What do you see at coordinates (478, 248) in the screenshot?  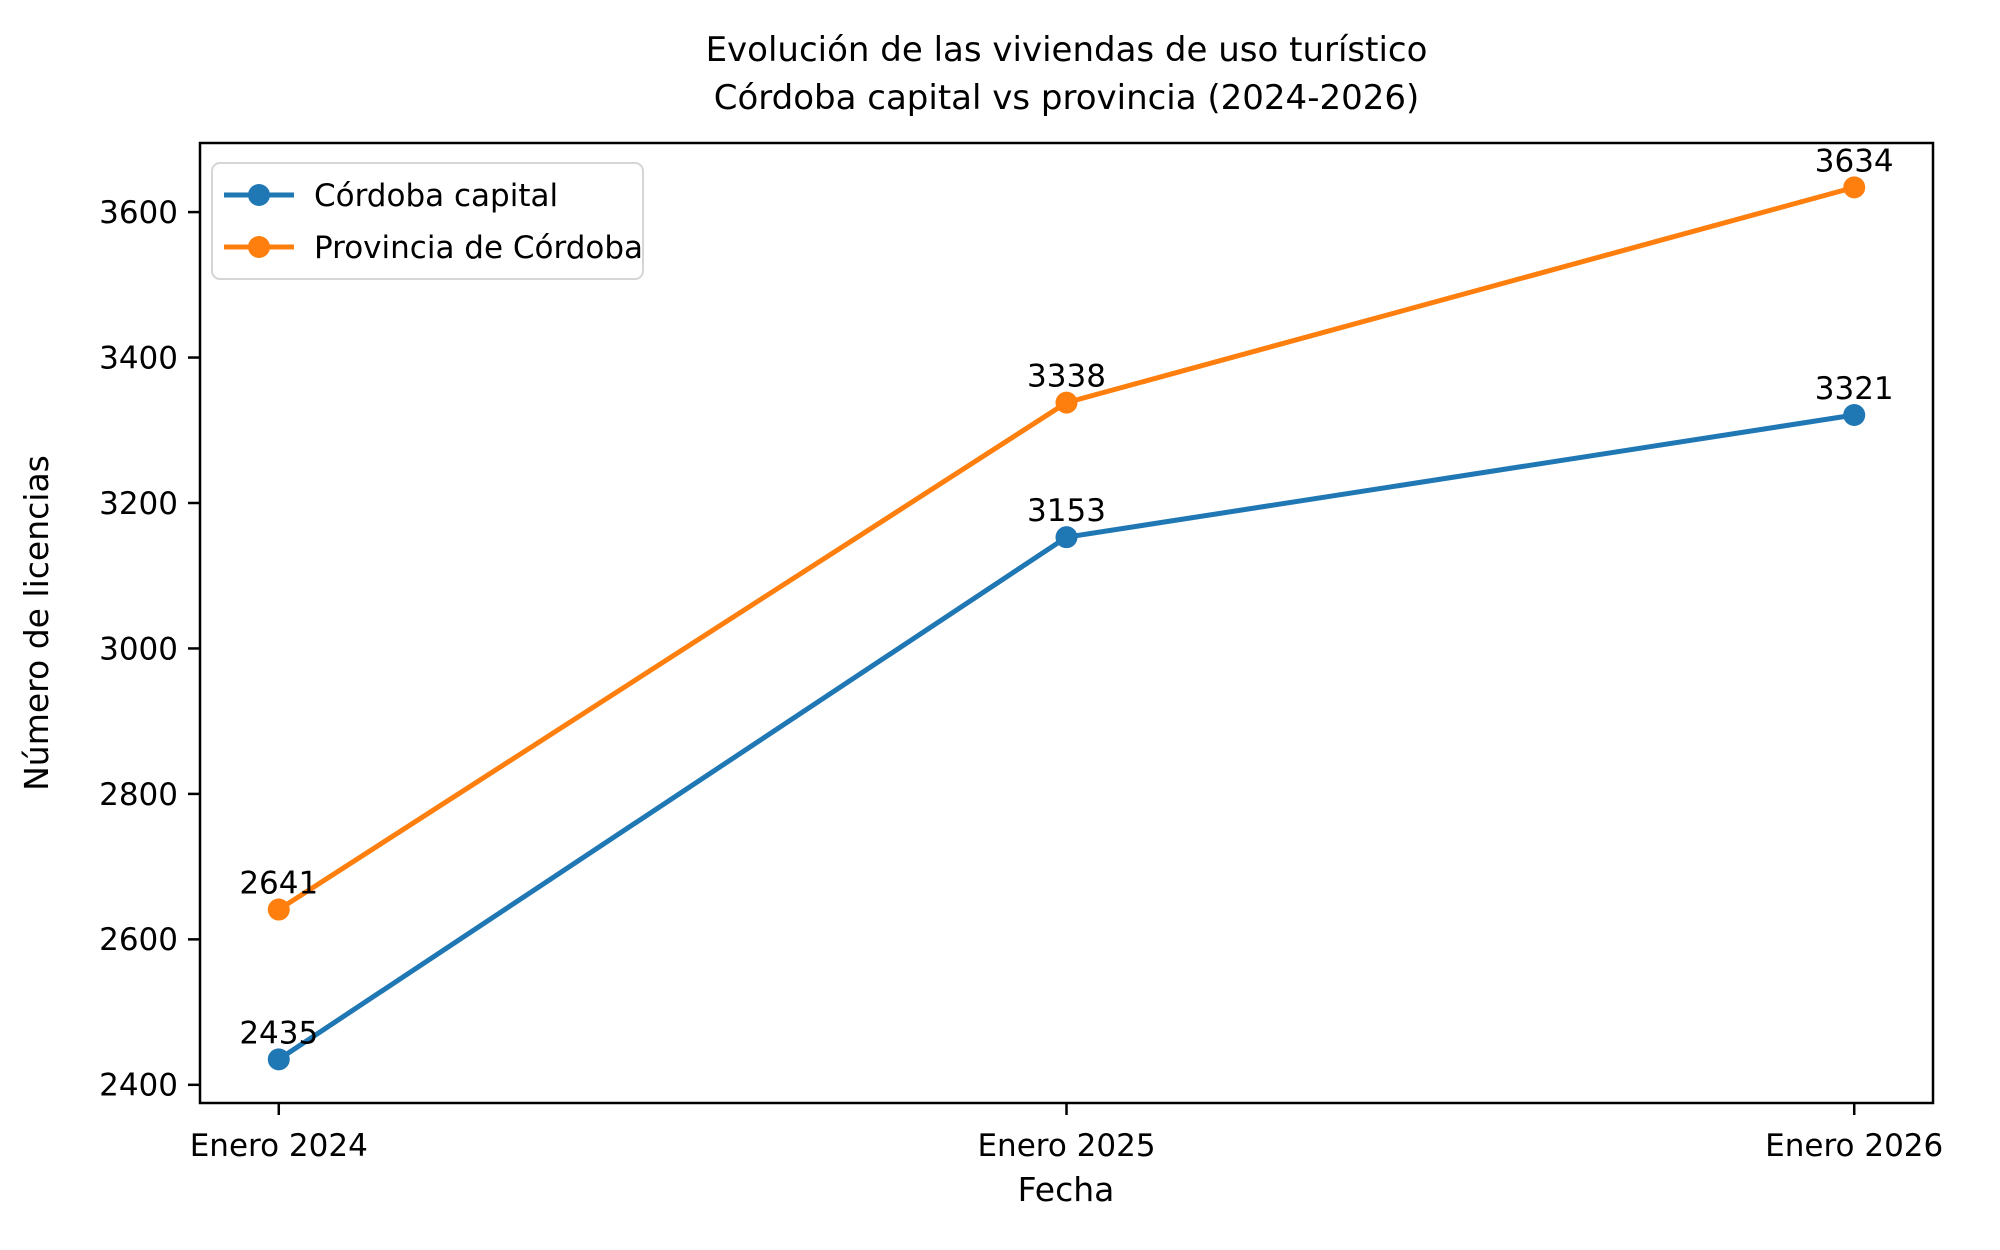 I see `legend-label: Provincia de Córdoba` at bounding box center [478, 248].